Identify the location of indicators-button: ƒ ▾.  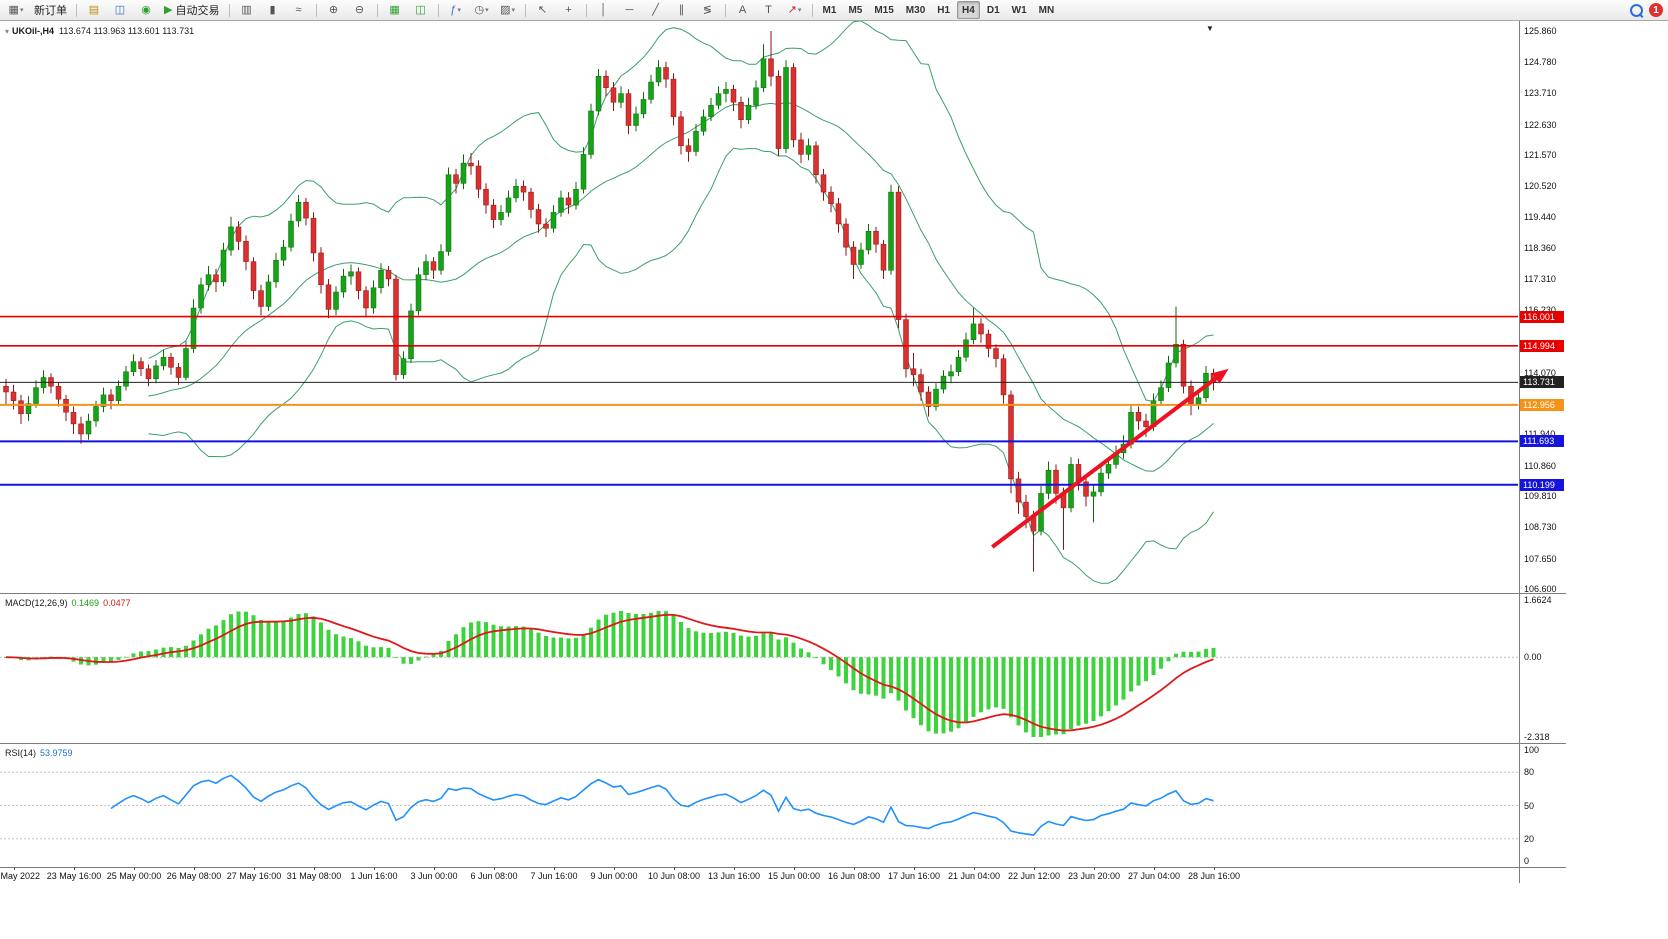
(456, 10).